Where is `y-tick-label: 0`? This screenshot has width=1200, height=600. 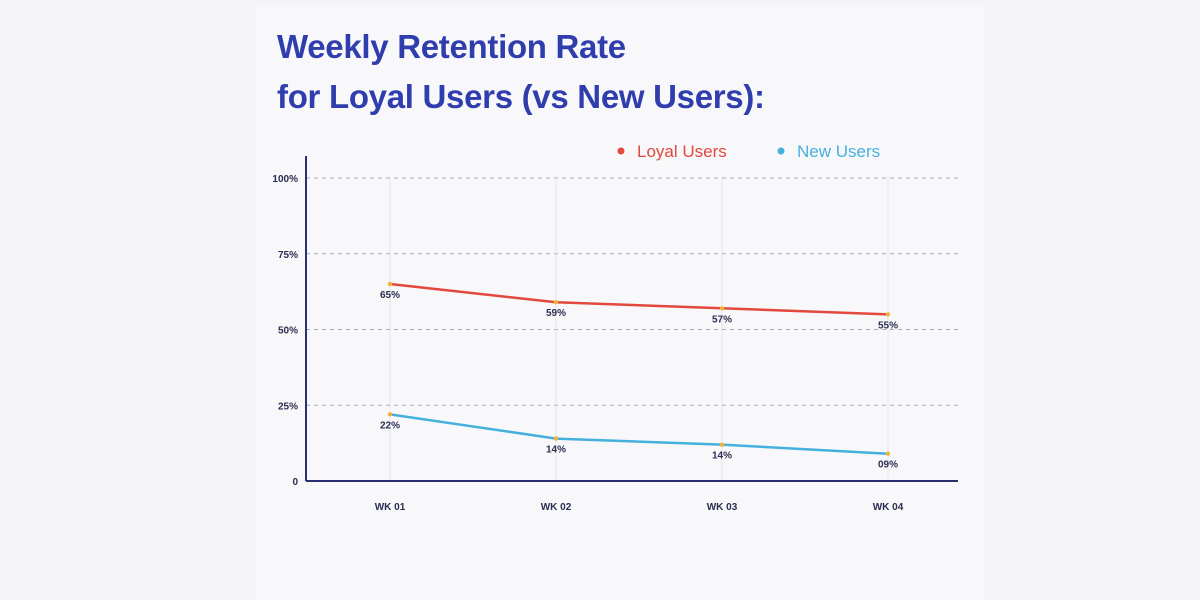
y-tick-label: 0 is located at coordinates (295, 482).